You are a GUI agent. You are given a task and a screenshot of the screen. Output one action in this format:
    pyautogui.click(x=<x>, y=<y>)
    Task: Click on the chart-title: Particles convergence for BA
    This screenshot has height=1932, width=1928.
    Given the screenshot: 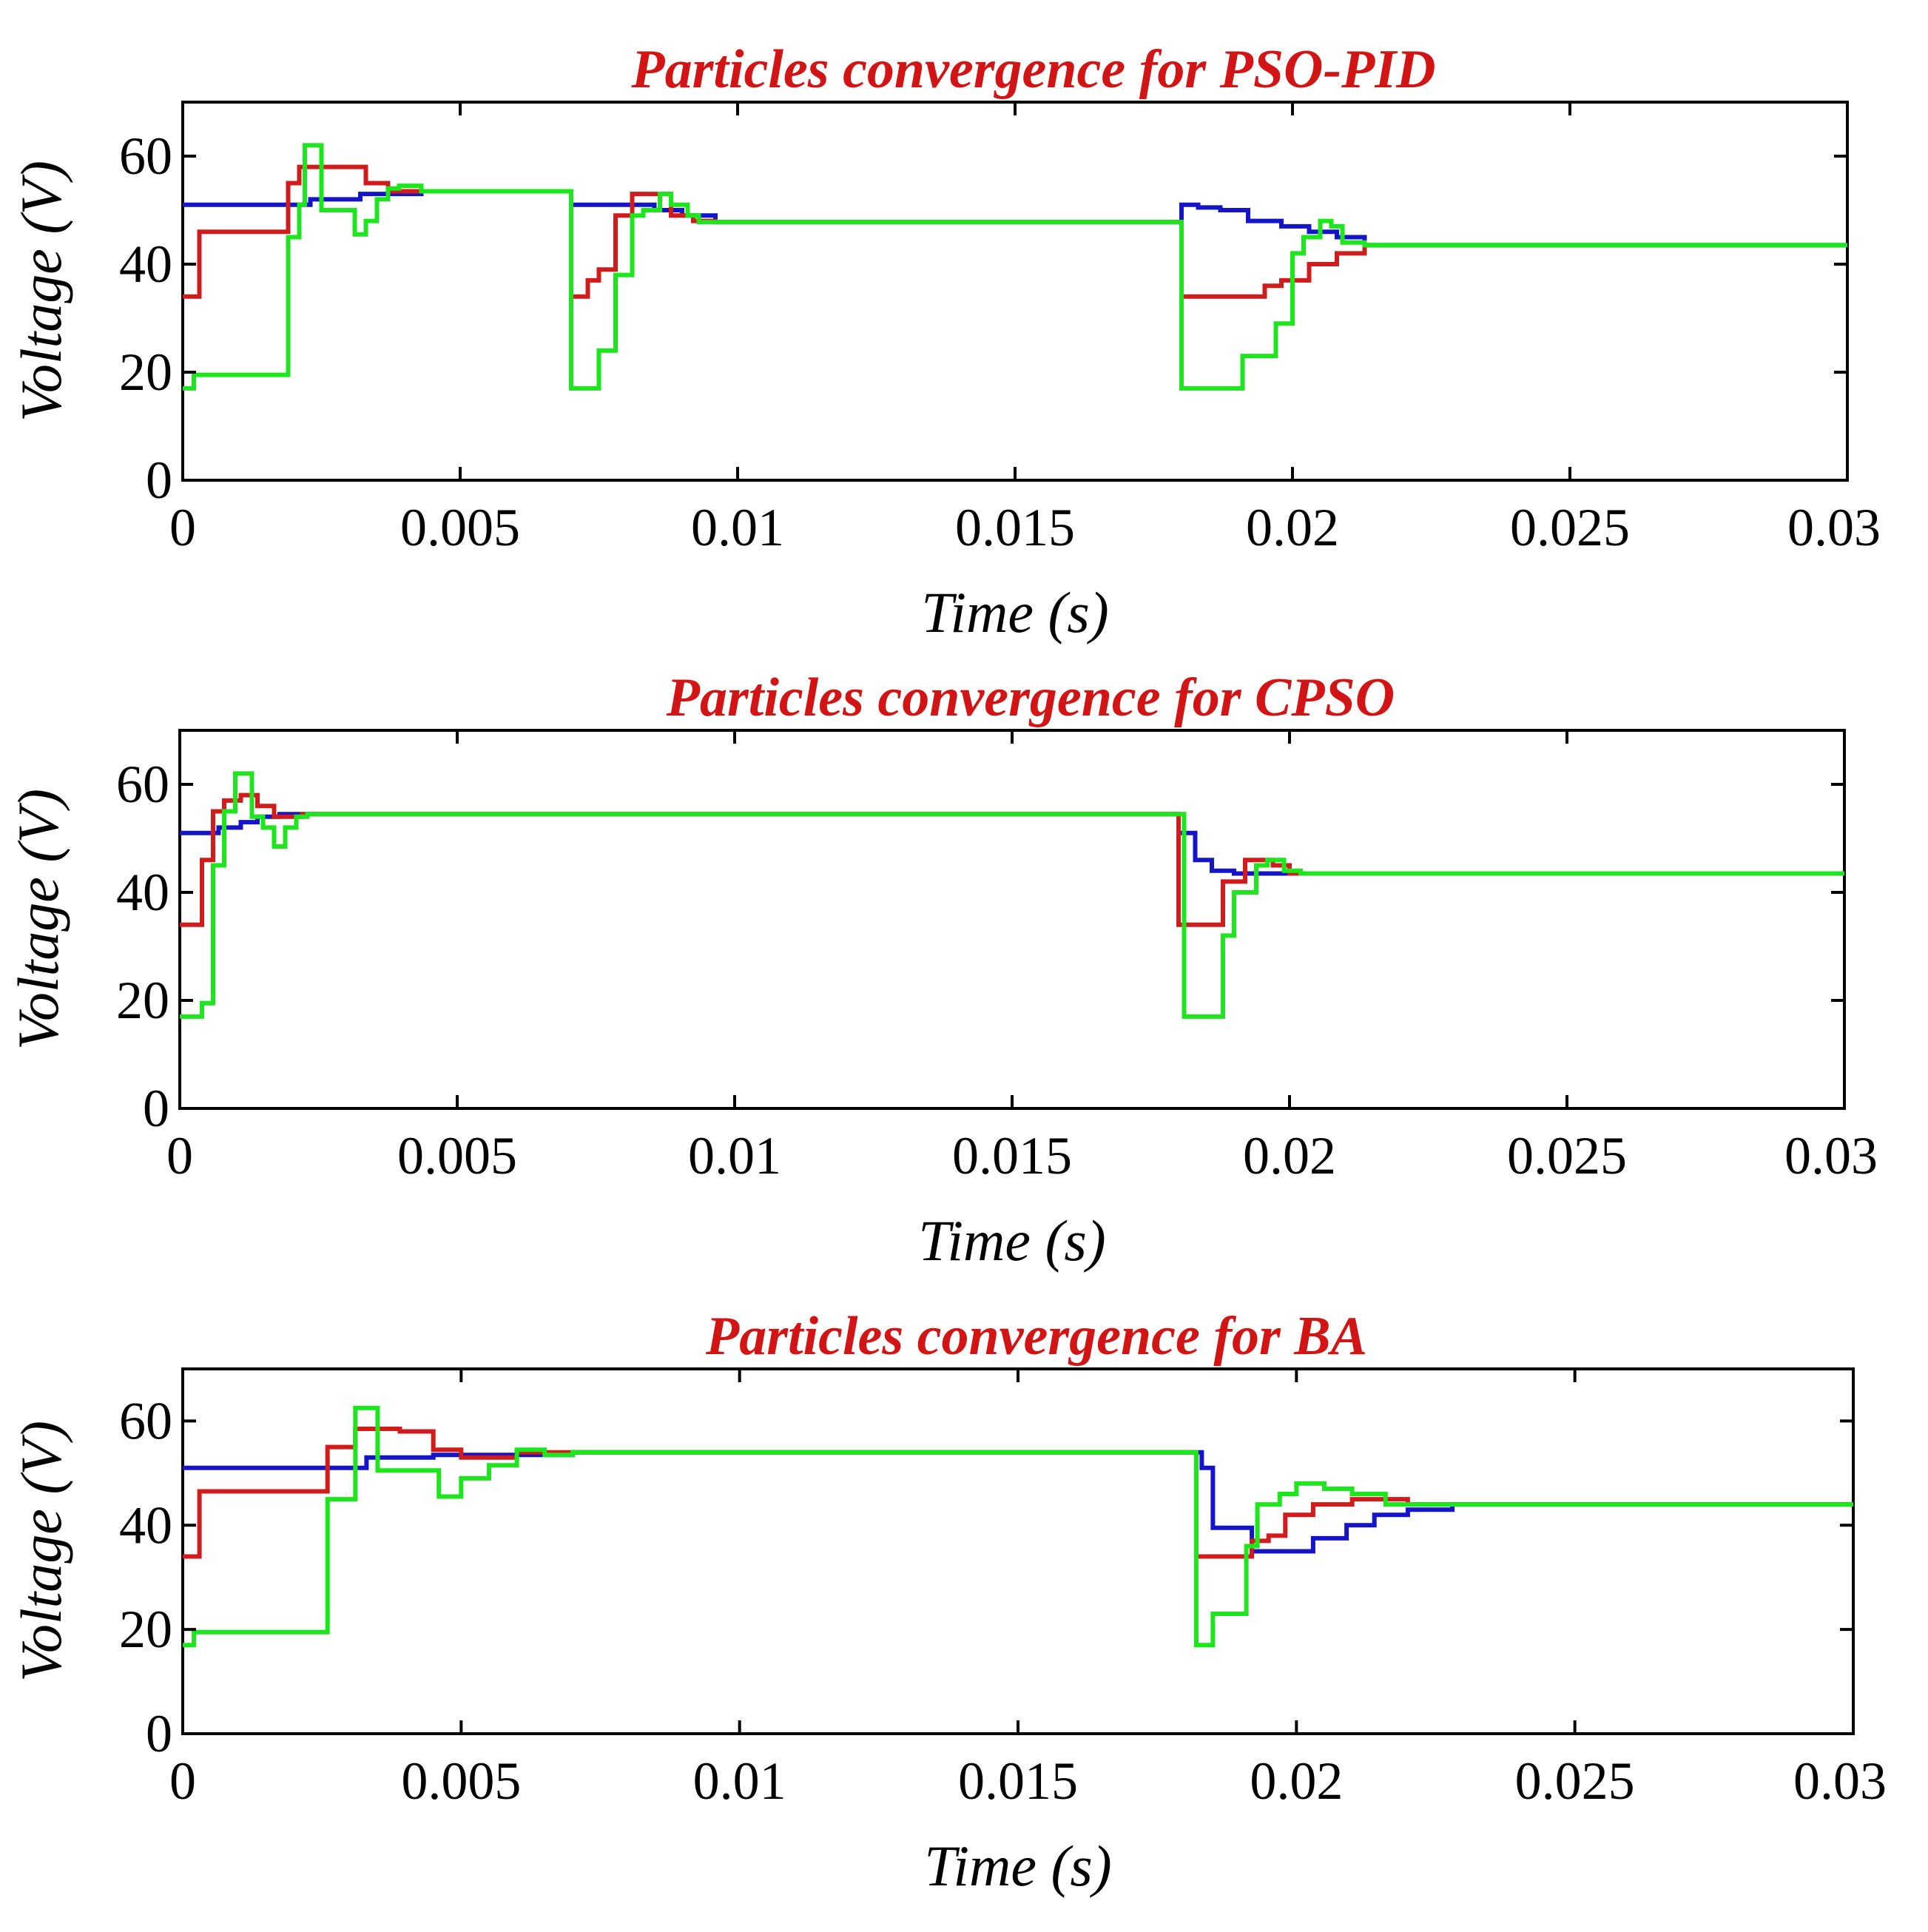 What is the action you would take?
    pyautogui.click(x=1036, y=1337)
    